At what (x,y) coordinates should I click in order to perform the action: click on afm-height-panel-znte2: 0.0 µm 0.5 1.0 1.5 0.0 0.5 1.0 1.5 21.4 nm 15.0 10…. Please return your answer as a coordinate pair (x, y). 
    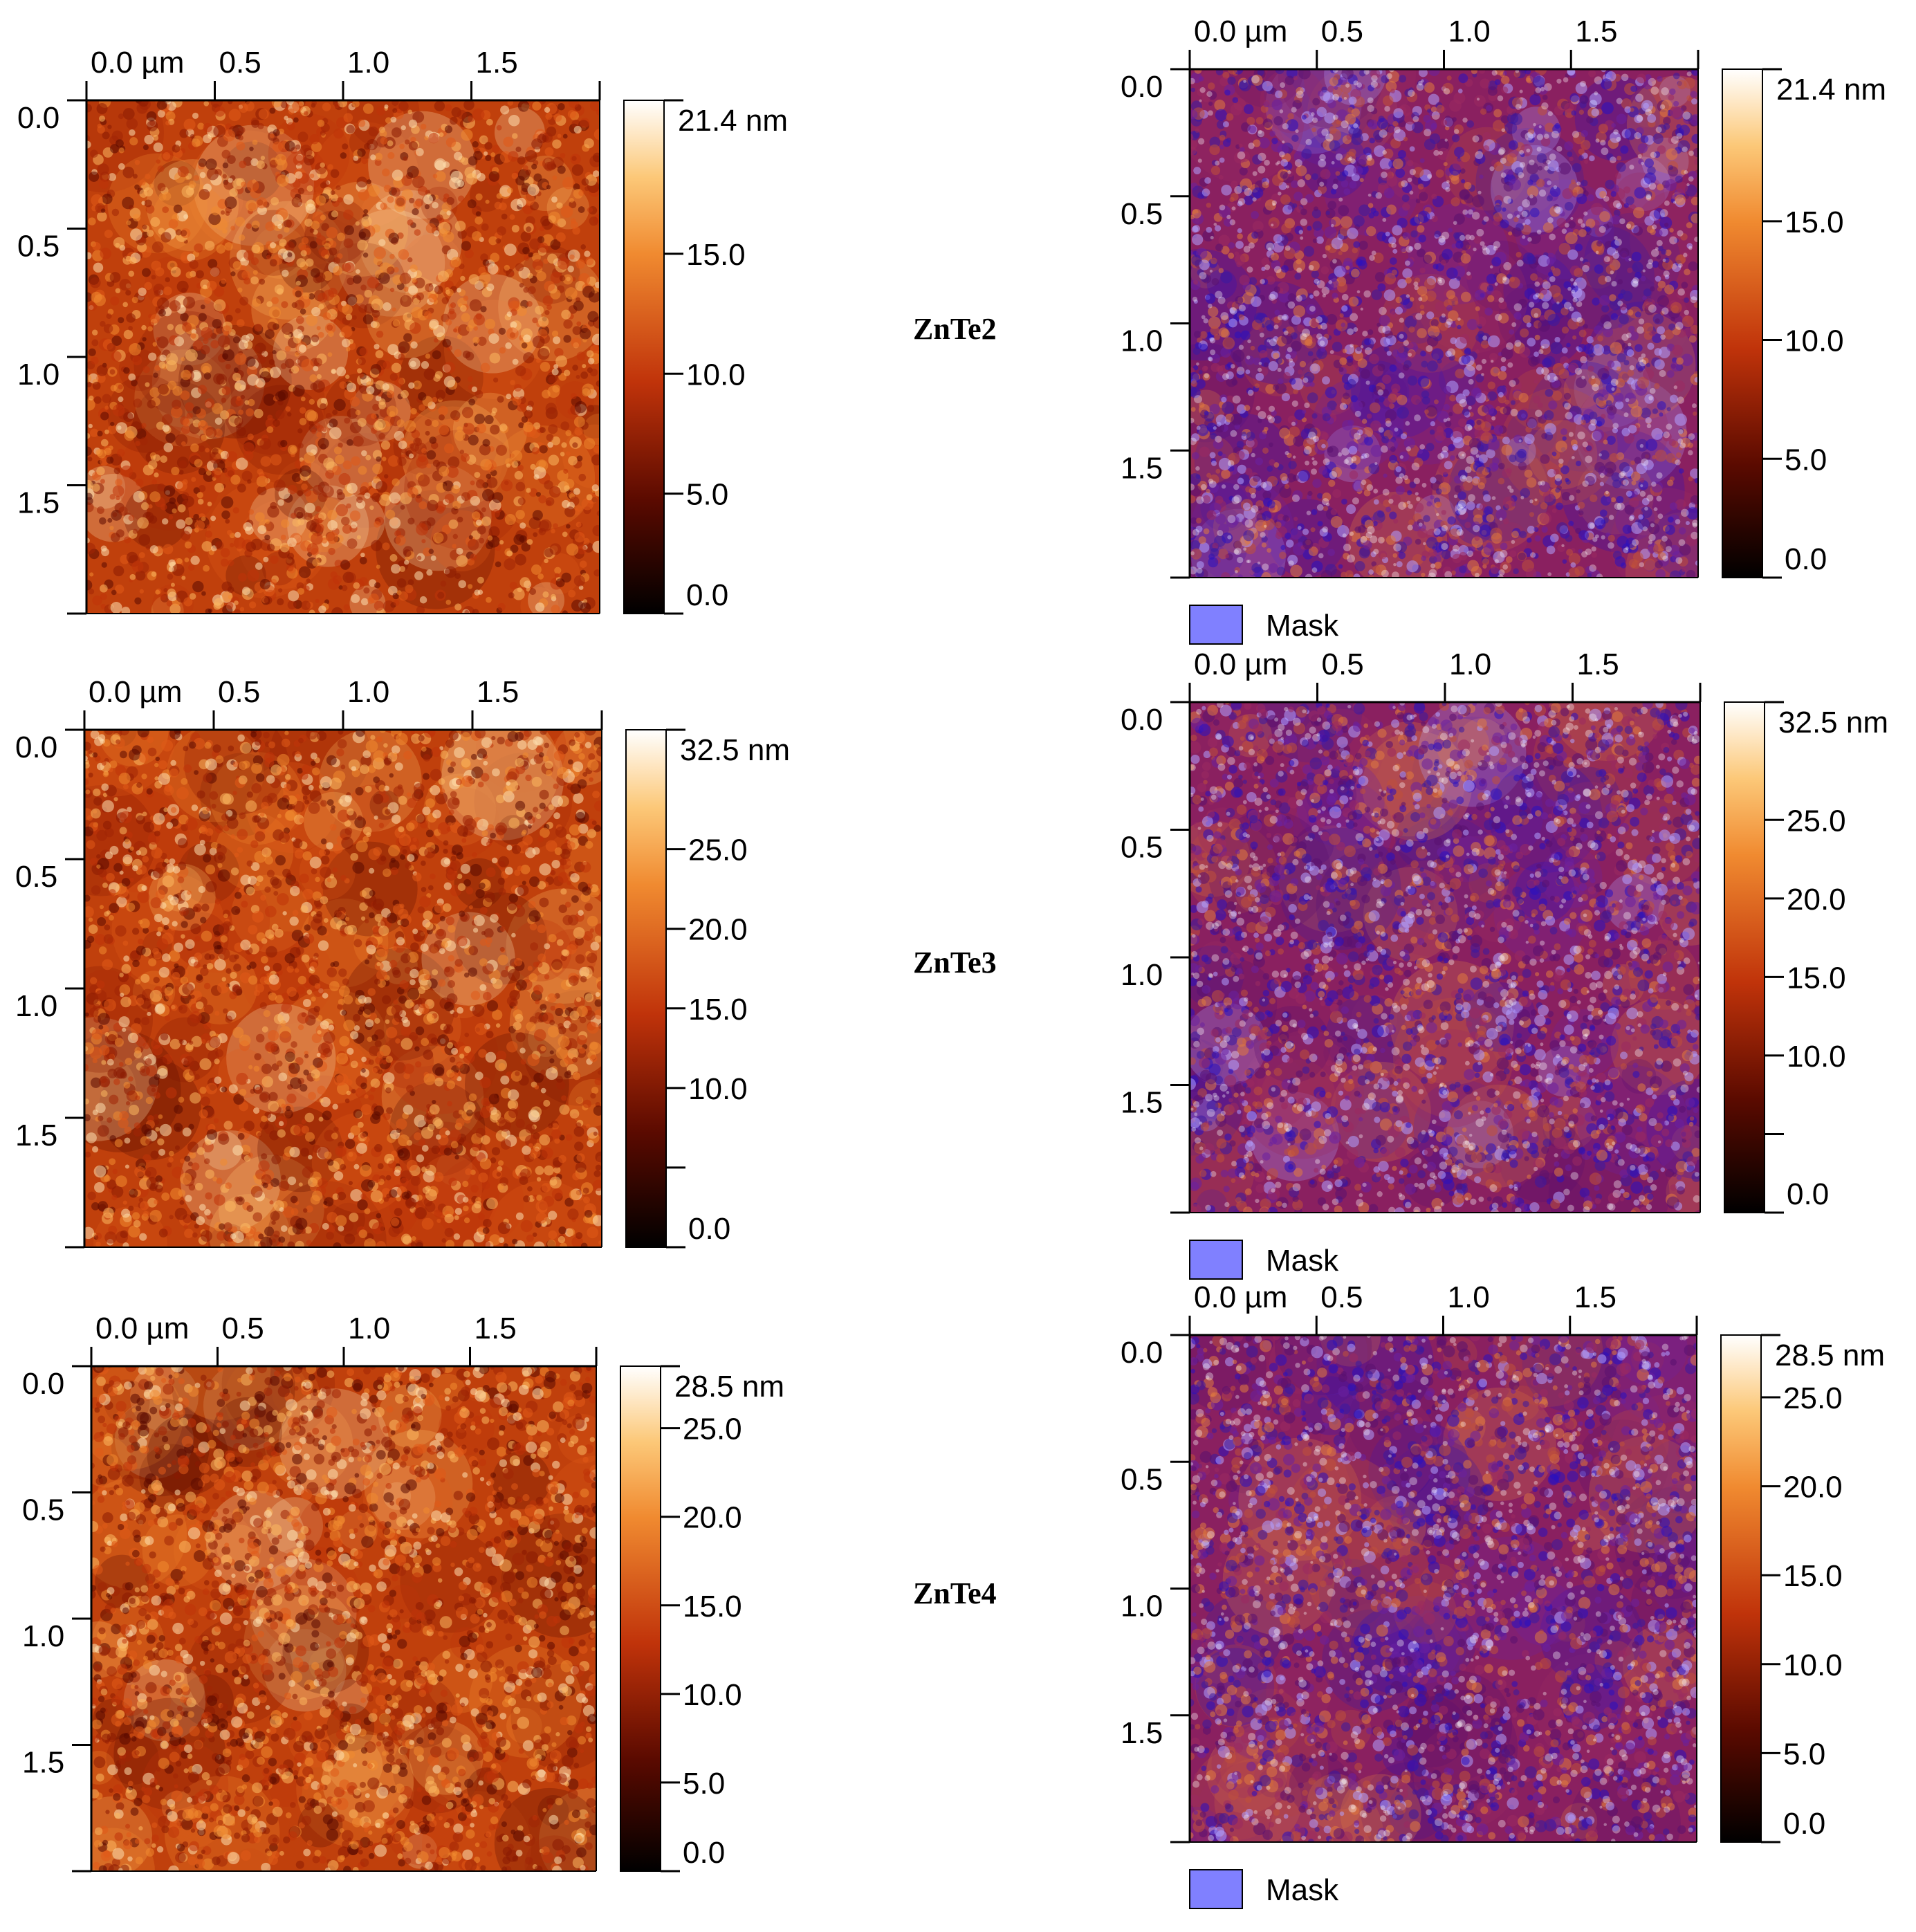
    Looking at the image, I should click on (402, 330).